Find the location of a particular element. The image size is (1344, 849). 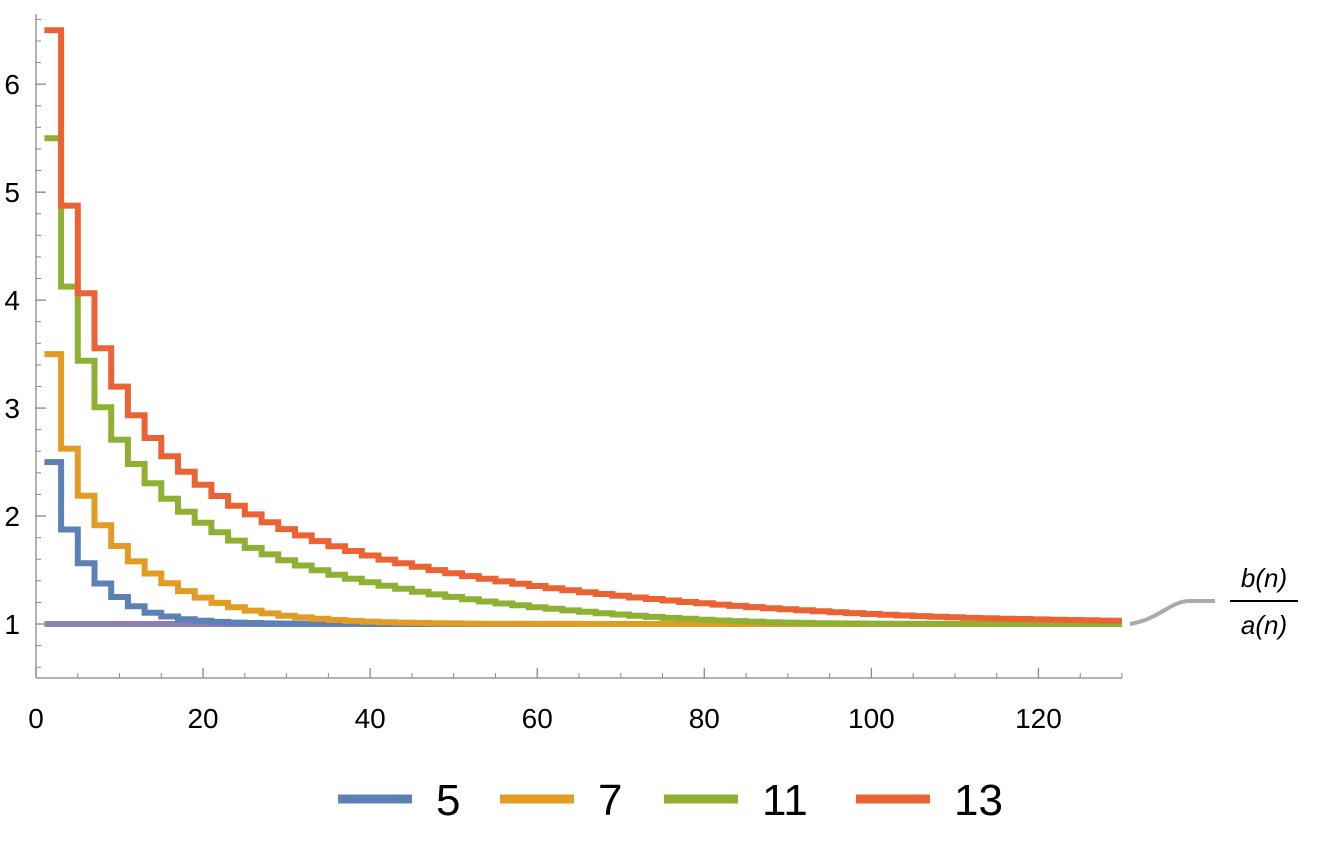

chart-legend: 5 7 11 13 is located at coordinates (670, 800).